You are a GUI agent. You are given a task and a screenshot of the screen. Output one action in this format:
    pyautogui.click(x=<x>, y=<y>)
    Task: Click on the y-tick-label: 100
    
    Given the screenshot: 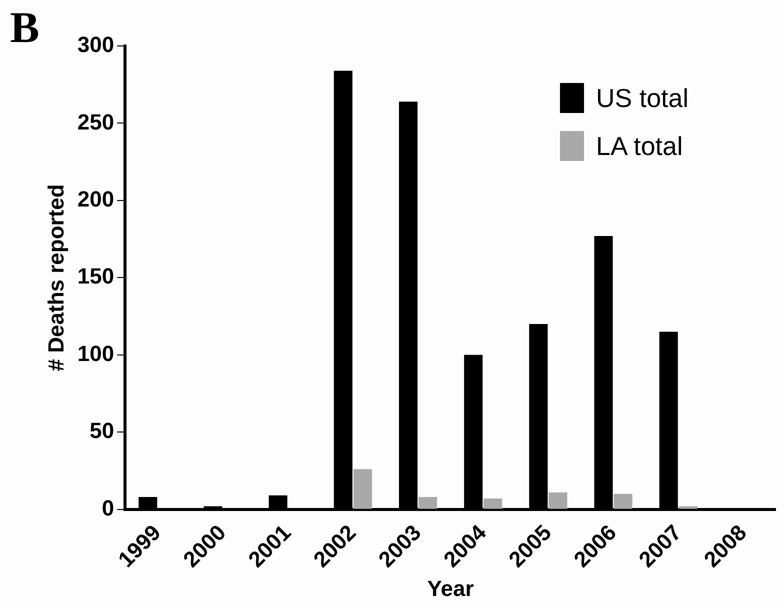 What is the action you would take?
    pyautogui.click(x=95, y=353)
    